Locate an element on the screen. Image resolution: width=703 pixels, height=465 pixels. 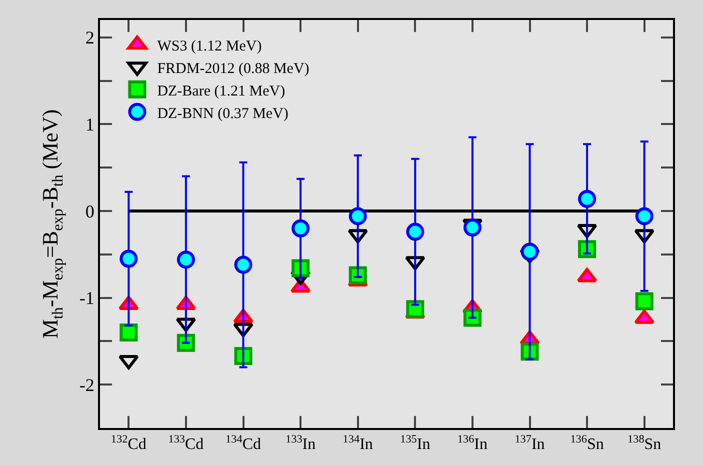
x-tick-label: $^{134}$In is located at coordinates (357, 443).